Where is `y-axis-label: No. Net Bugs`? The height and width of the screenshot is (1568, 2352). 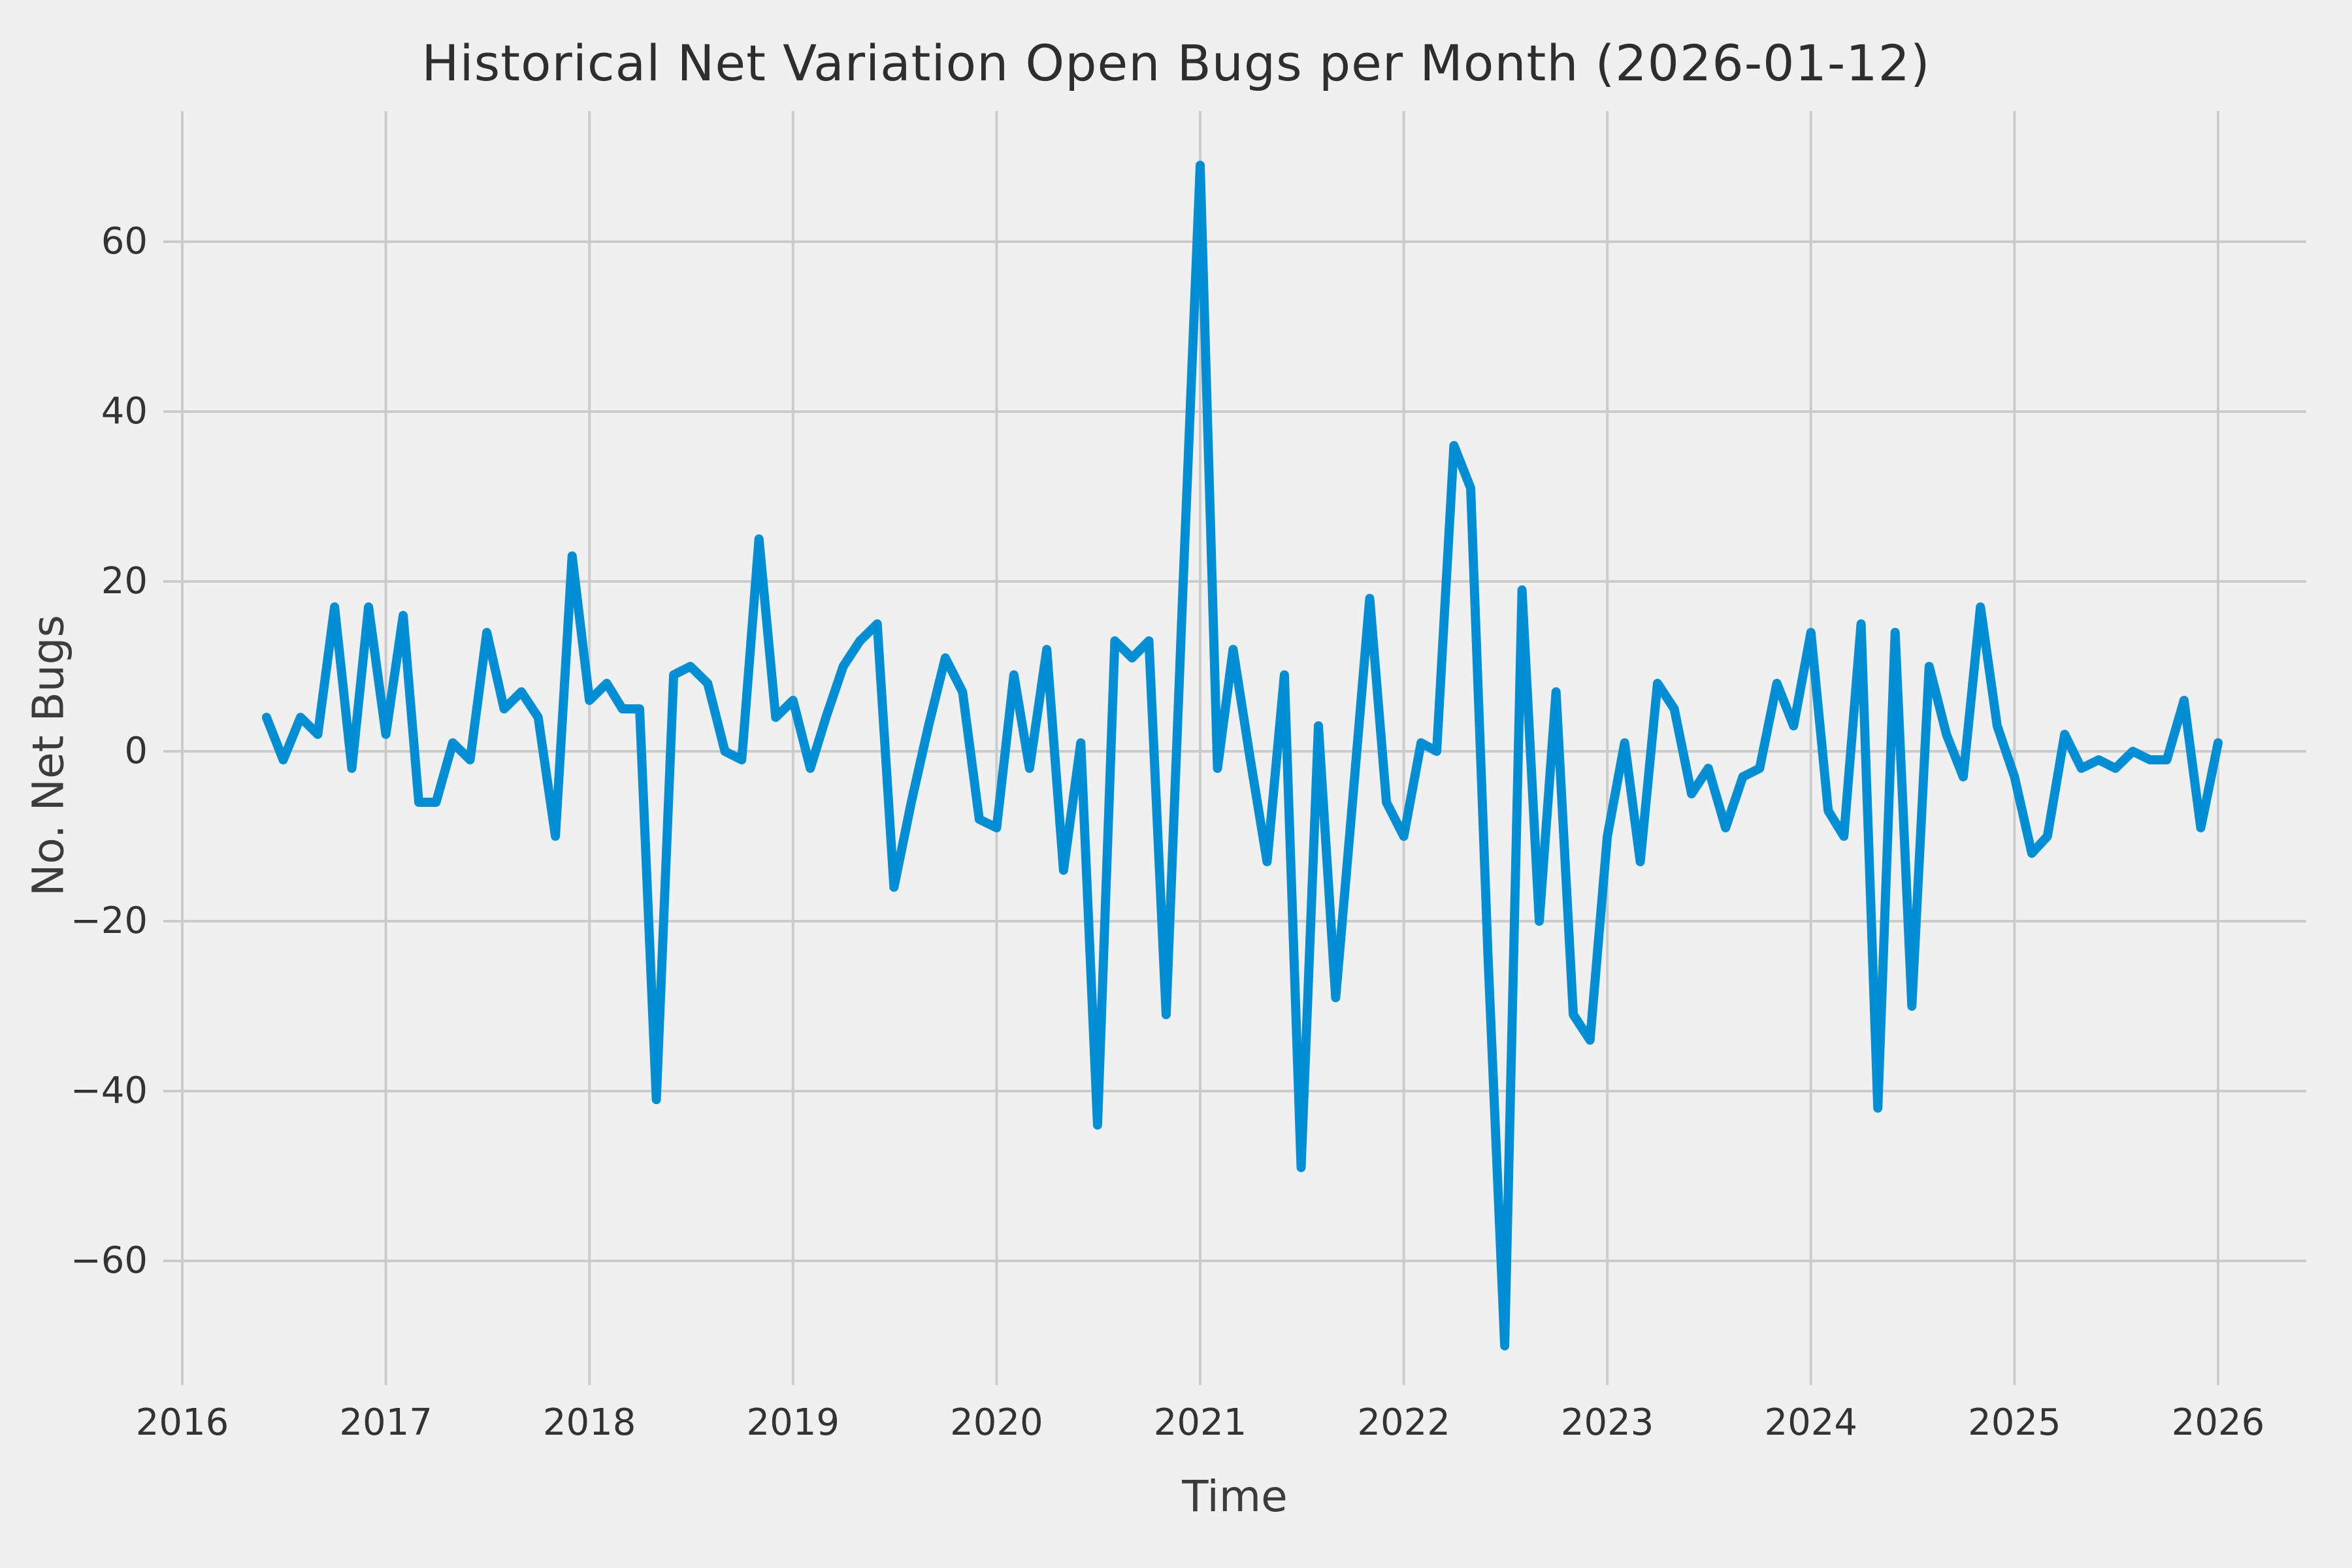 y-axis-label: No. Net Bugs is located at coordinates (48, 755).